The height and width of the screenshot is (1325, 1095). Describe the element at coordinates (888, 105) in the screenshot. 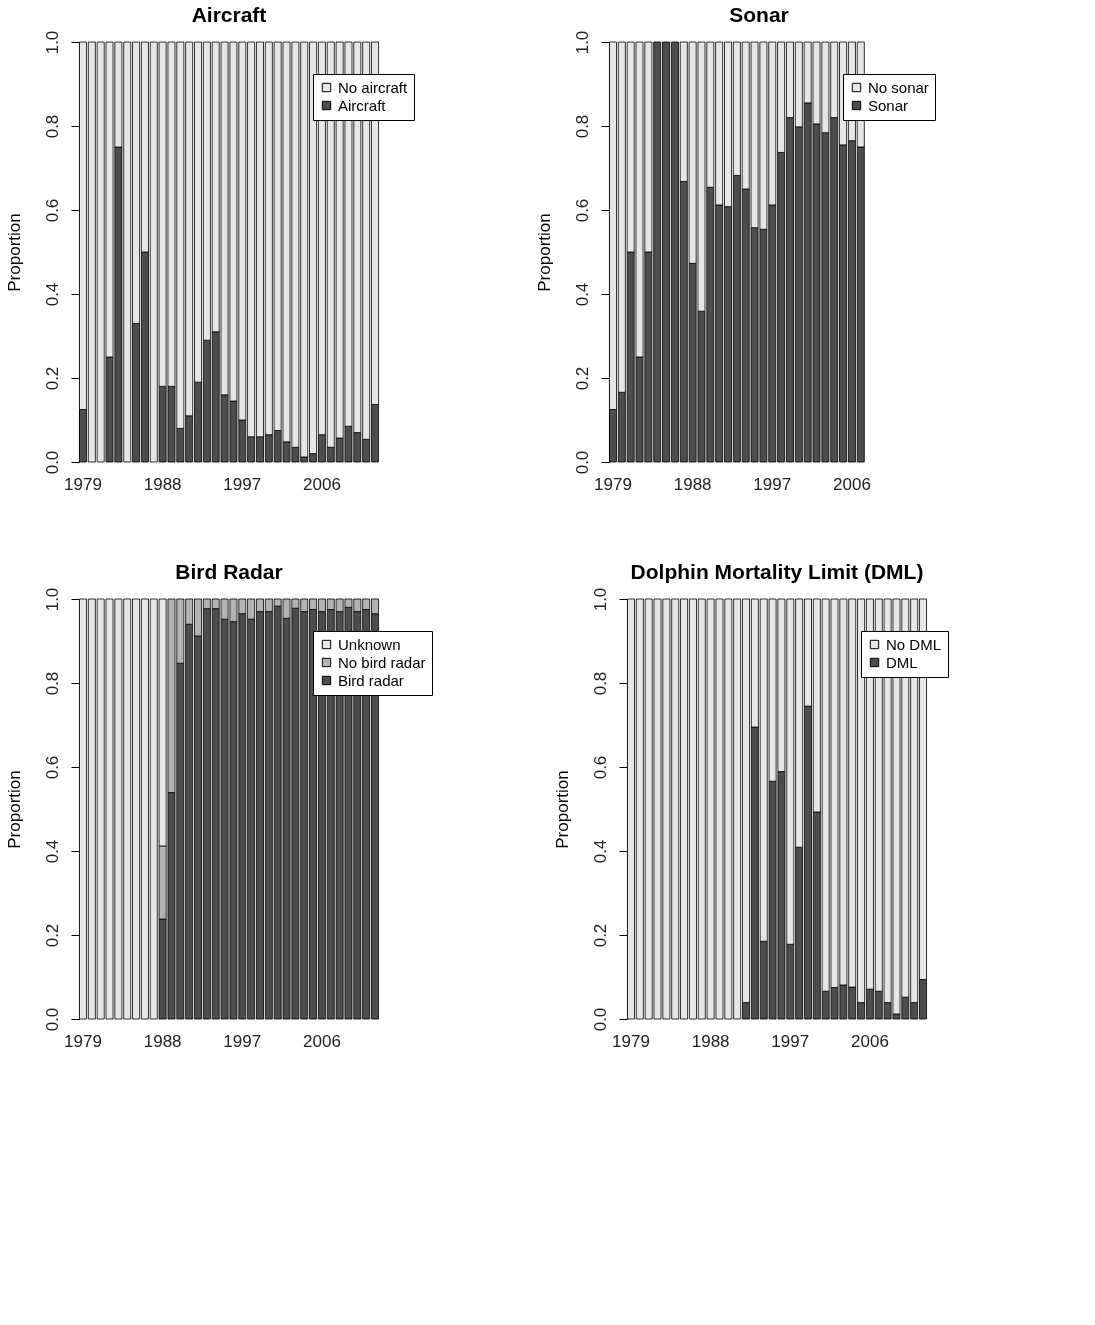

I see `legend-label: Sonar` at that location.